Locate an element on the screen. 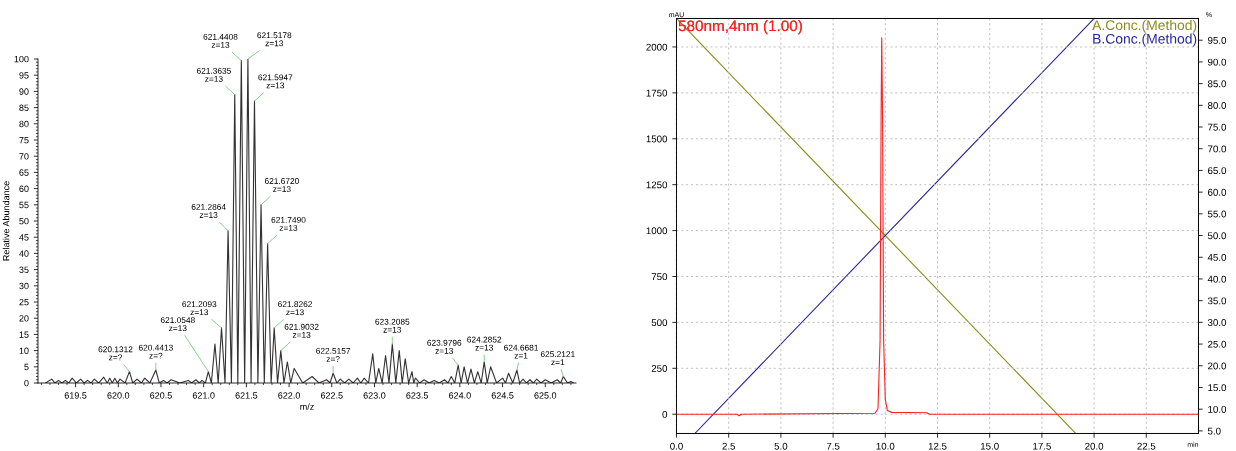 This screenshot has height=451, width=1236. x-tick-label: 623.5 is located at coordinates (417, 395).